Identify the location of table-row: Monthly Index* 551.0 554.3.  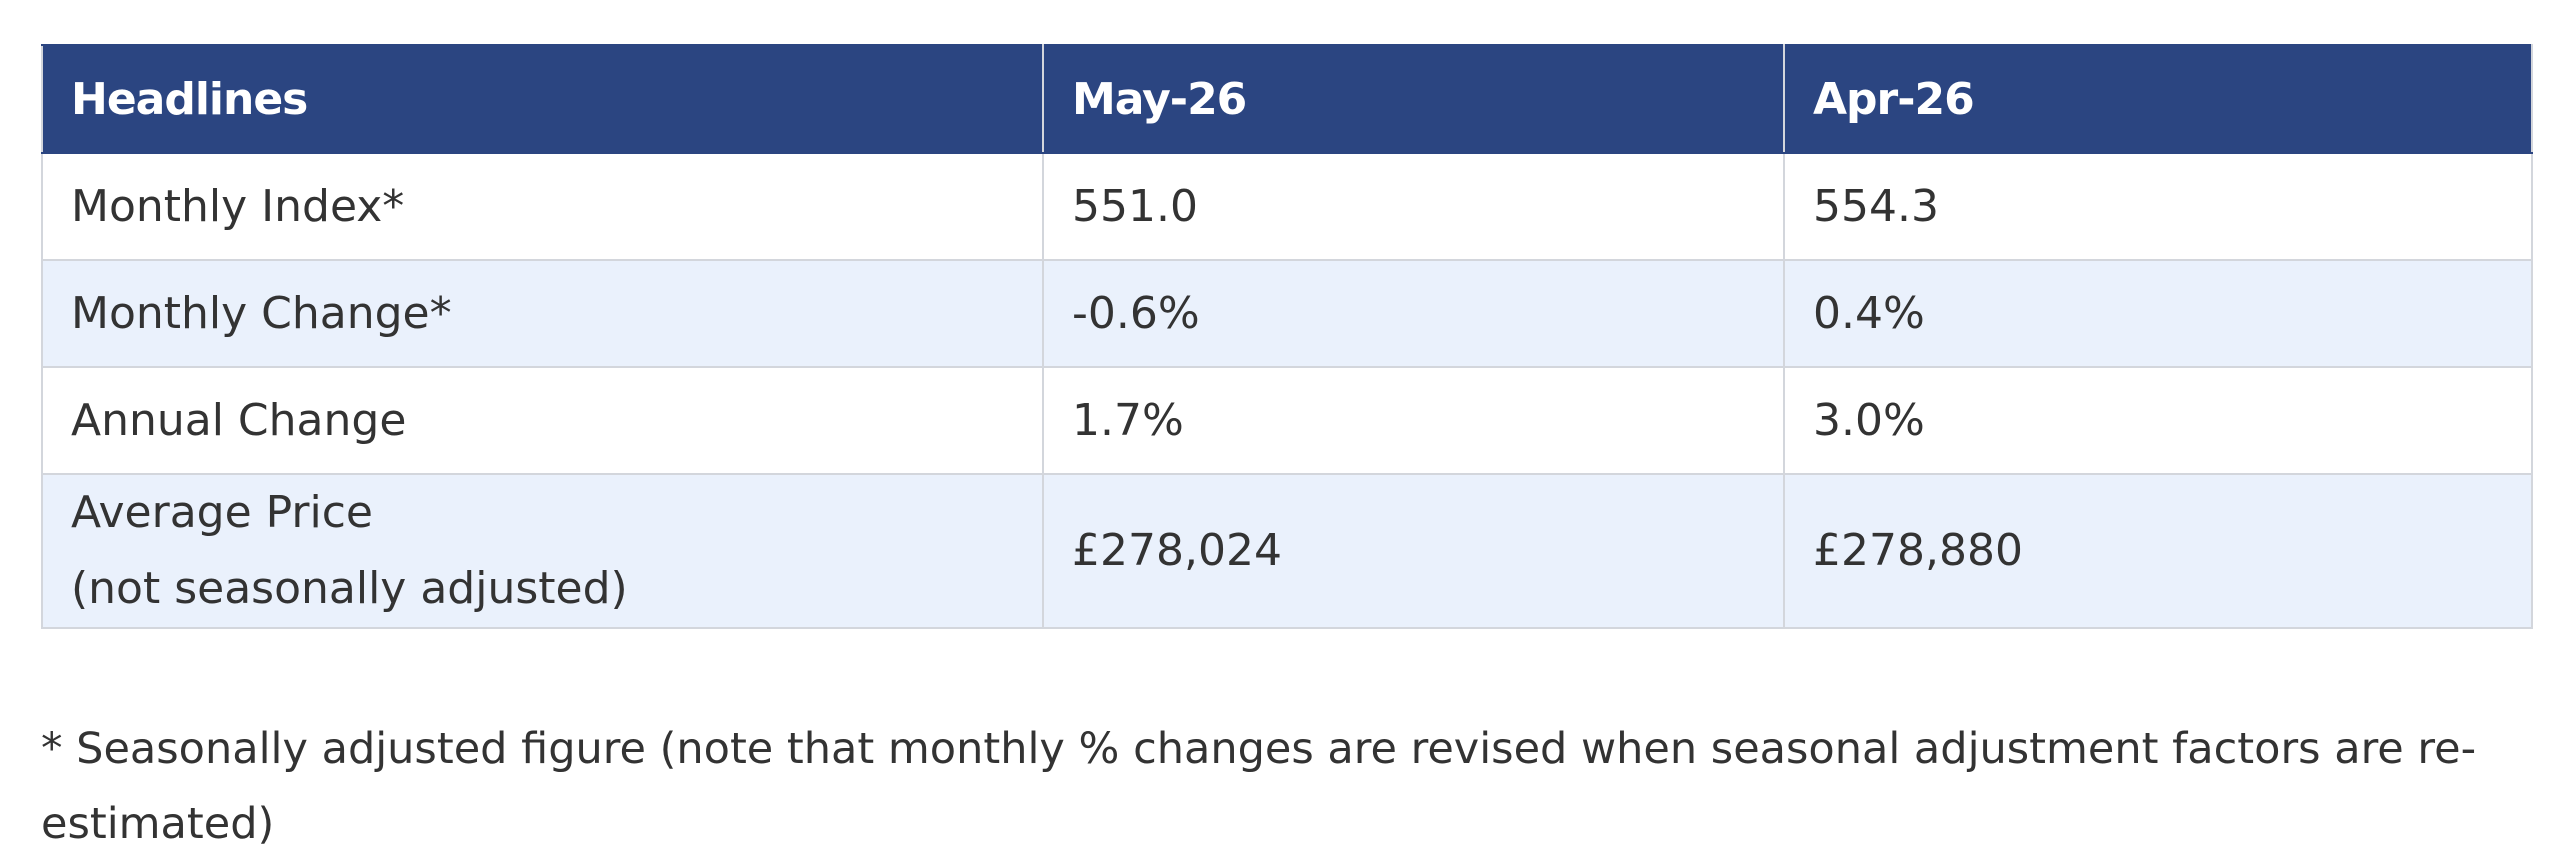
(1287, 206).